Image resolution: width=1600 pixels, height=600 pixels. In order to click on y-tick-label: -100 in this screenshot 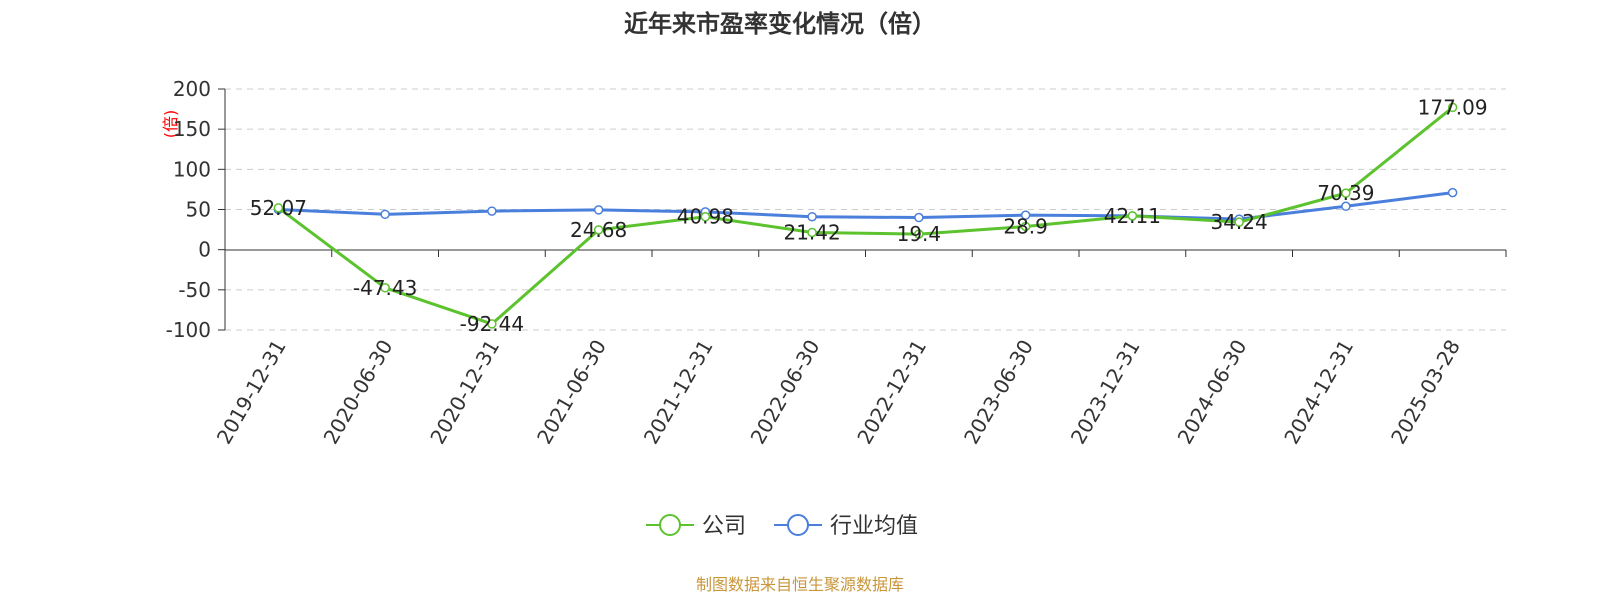, I will do `click(188, 330)`.